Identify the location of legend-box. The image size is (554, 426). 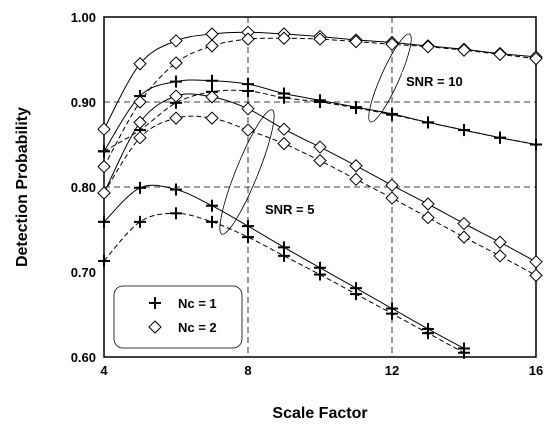
(178, 317).